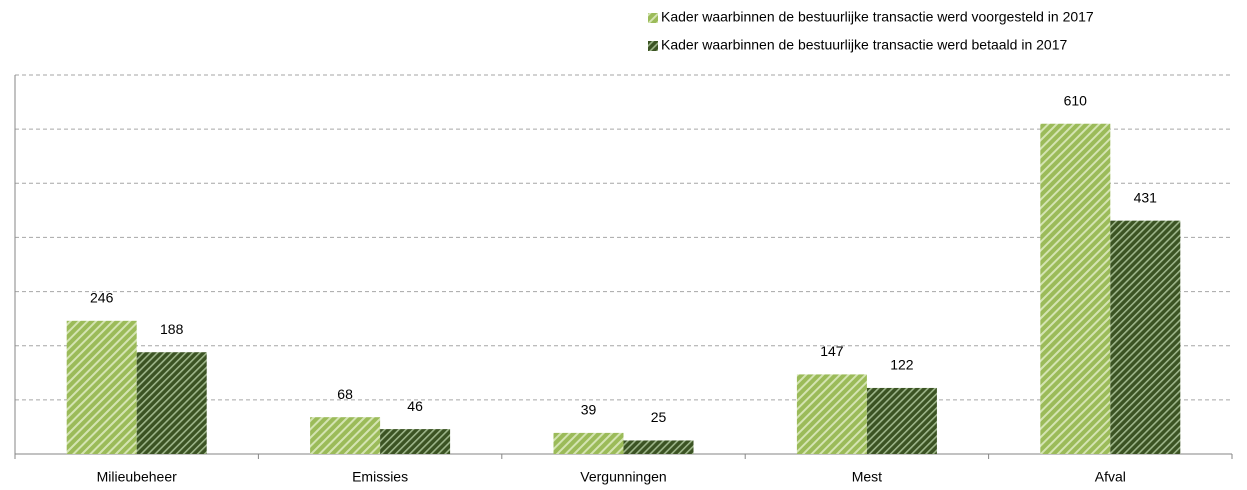 The height and width of the screenshot is (490, 1247). Describe the element at coordinates (623, 477) in the screenshot. I see `x-tick-label: Vergunningen` at that location.